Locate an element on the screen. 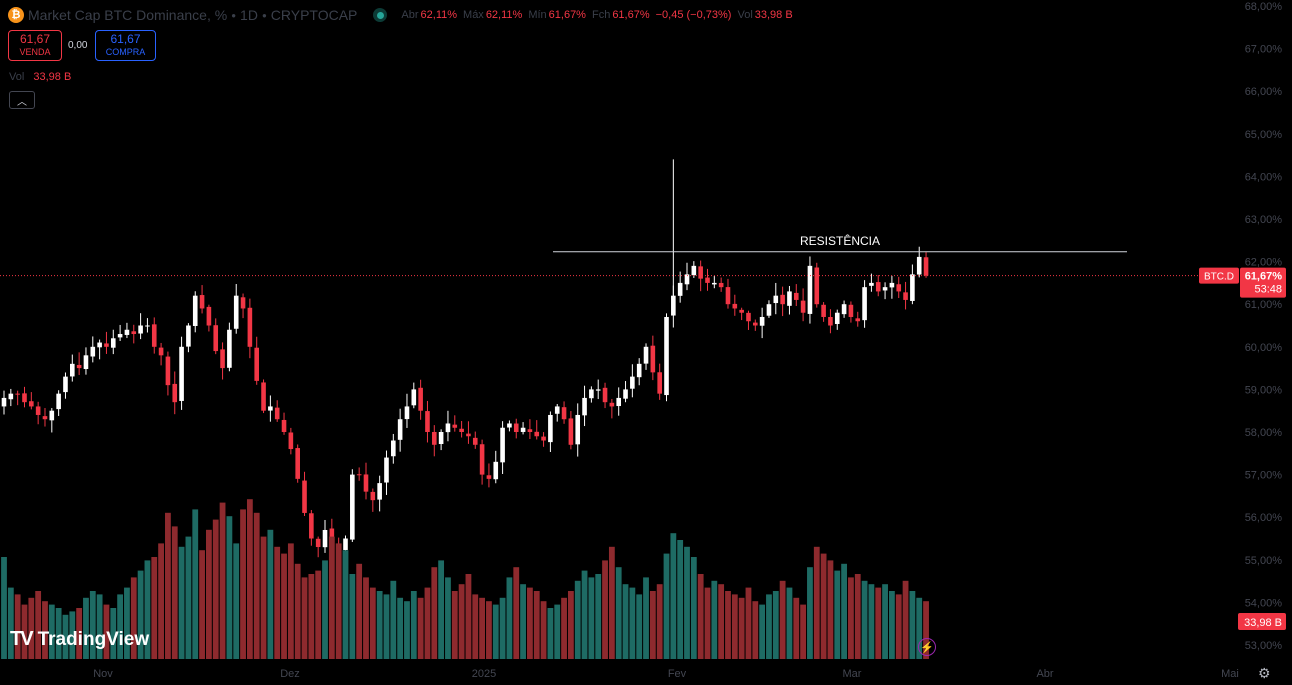 The height and width of the screenshot is (685, 1292). price-tick-label: 54,00% is located at coordinates (1264, 603).